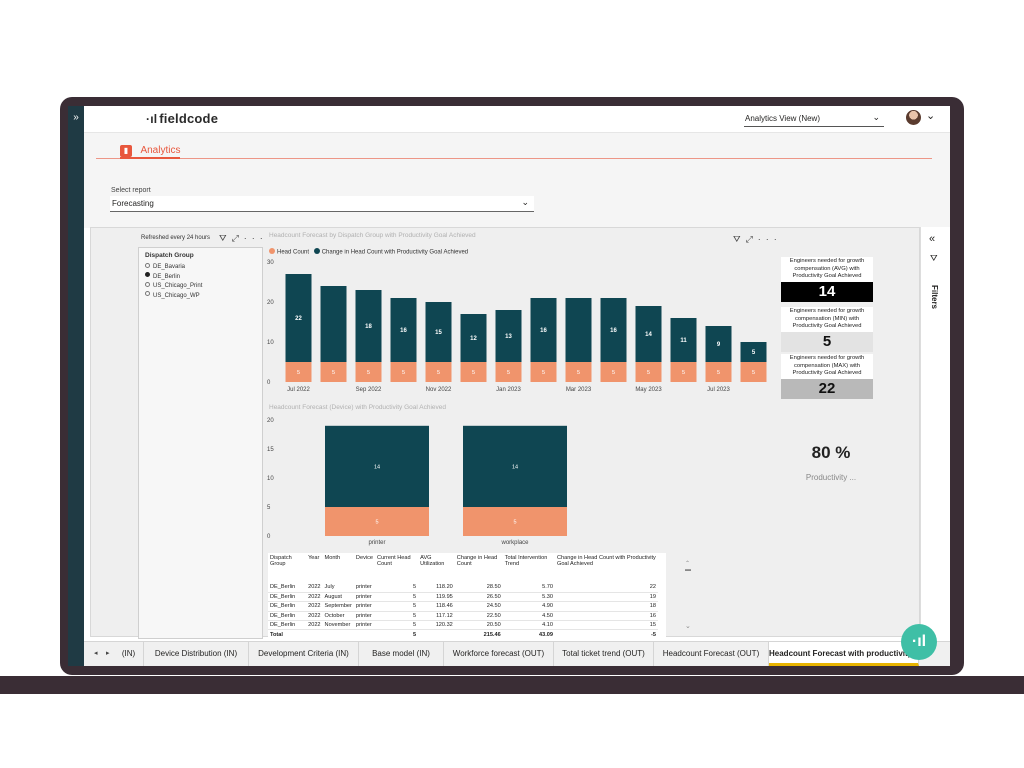 This screenshot has height=768, width=1024. What do you see at coordinates (932, 239) in the screenshot?
I see `double-chevron-left-icon: «` at bounding box center [932, 239].